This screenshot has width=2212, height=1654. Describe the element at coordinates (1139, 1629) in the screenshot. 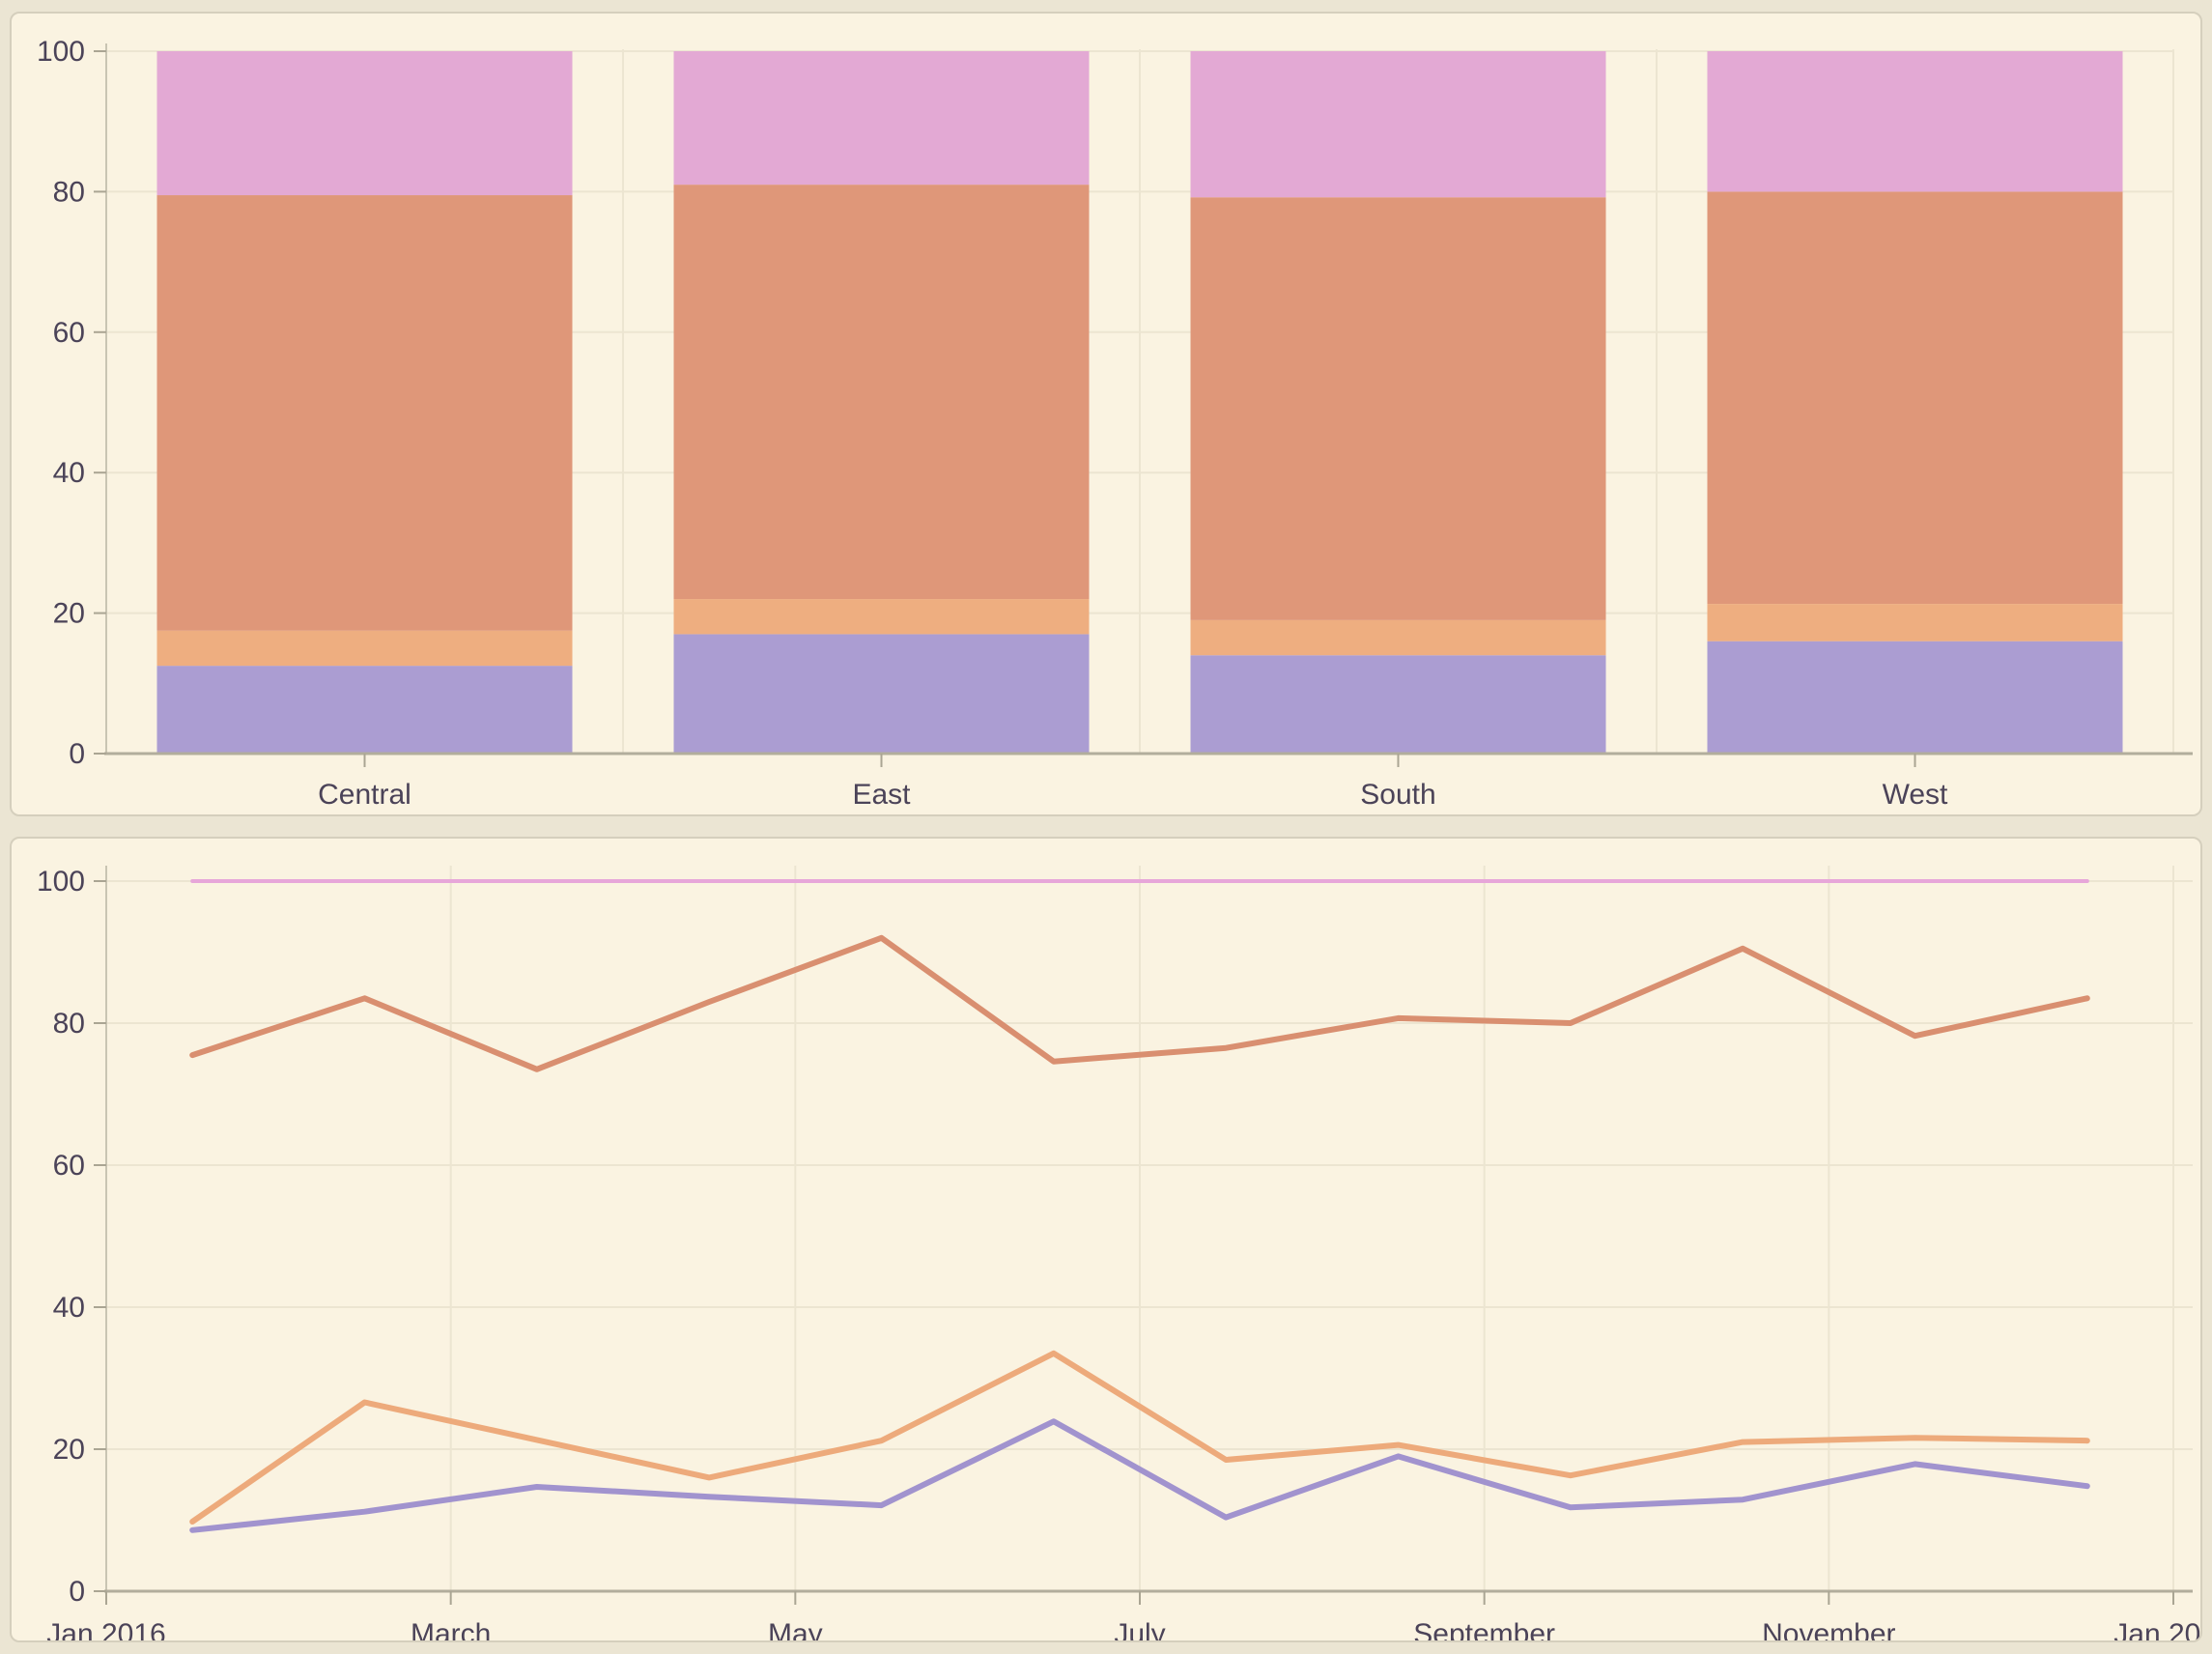

I see `x-tick-label: July` at that location.